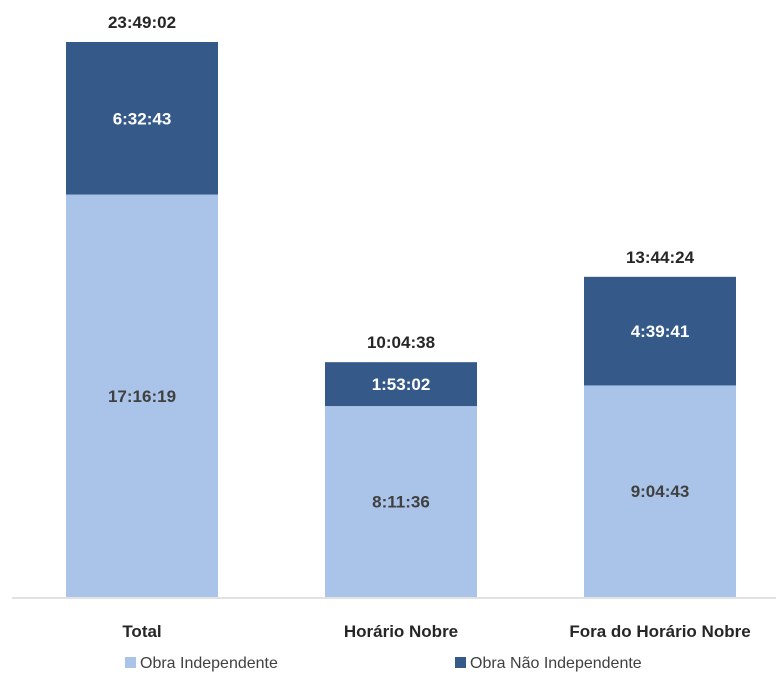  Describe the element at coordinates (383, 663) in the screenshot. I see `legend: Obra Independente Obra Não Independente` at that location.